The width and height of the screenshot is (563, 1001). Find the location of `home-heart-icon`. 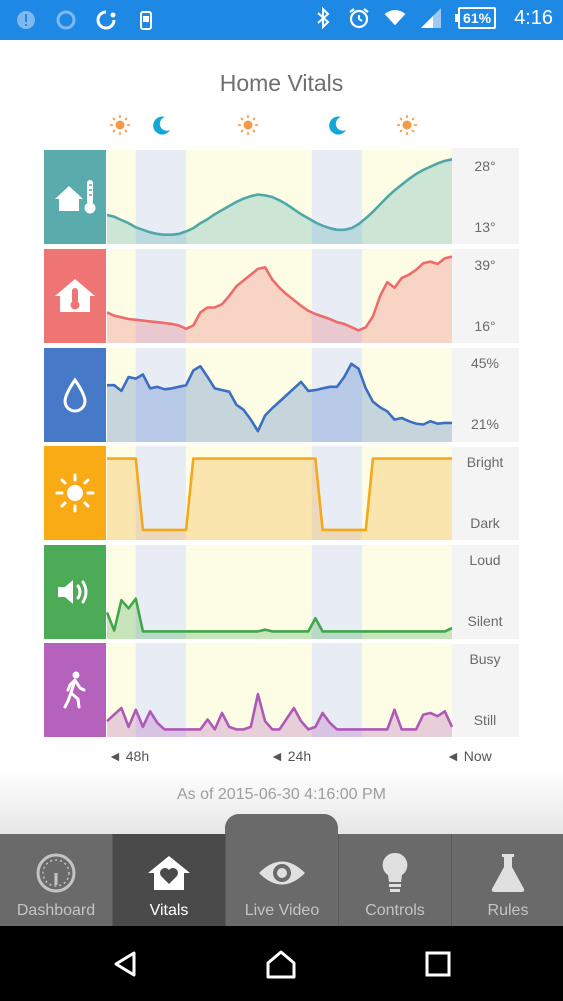

home-heart-icon is located at coordinates (169, 873).